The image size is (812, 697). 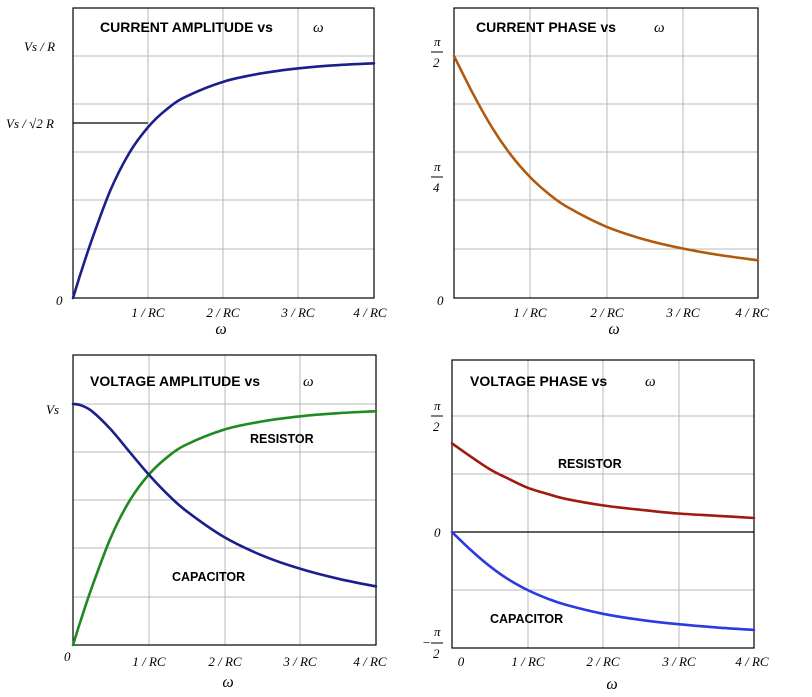 What do you see at coordinates (67, 656) in the screenshot?
I see `x-origin-zero: 0` at bounding box center [67, 656].